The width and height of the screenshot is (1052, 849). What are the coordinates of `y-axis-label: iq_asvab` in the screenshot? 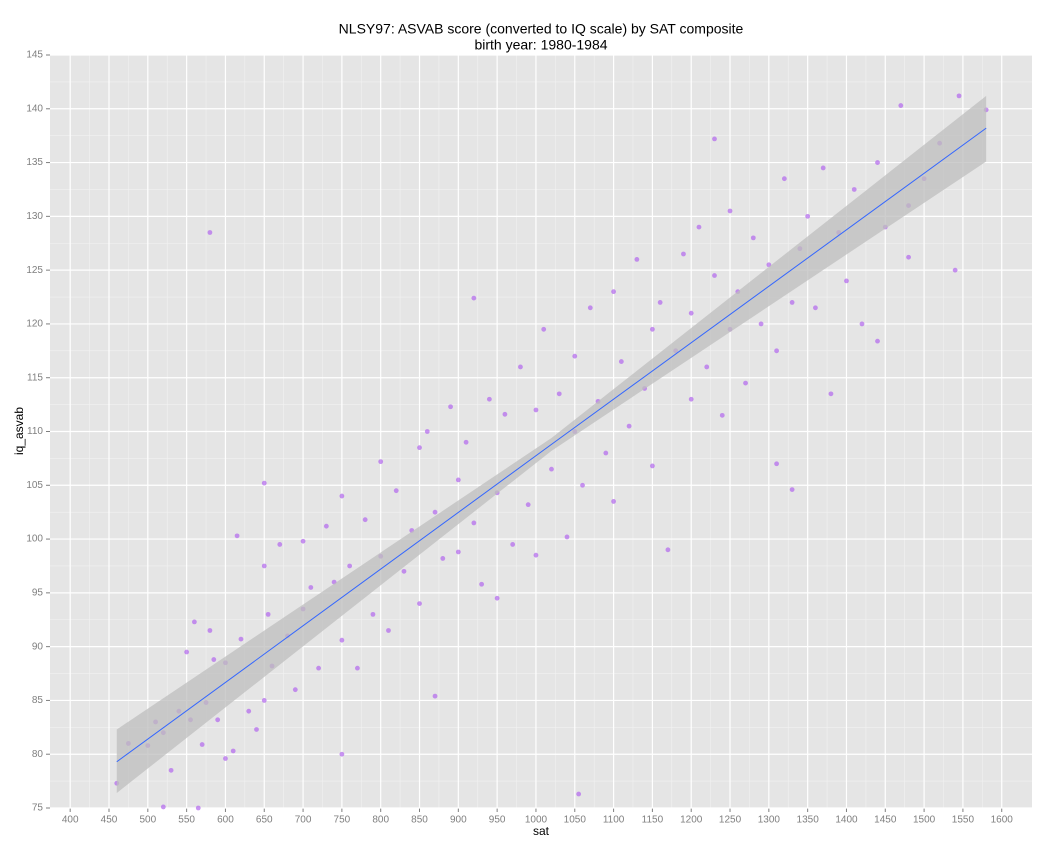 It's located at (19, 431).